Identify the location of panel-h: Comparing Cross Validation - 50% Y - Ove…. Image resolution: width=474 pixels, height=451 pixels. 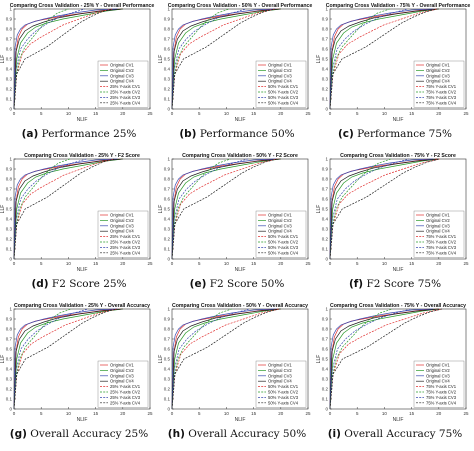
(237, 375).